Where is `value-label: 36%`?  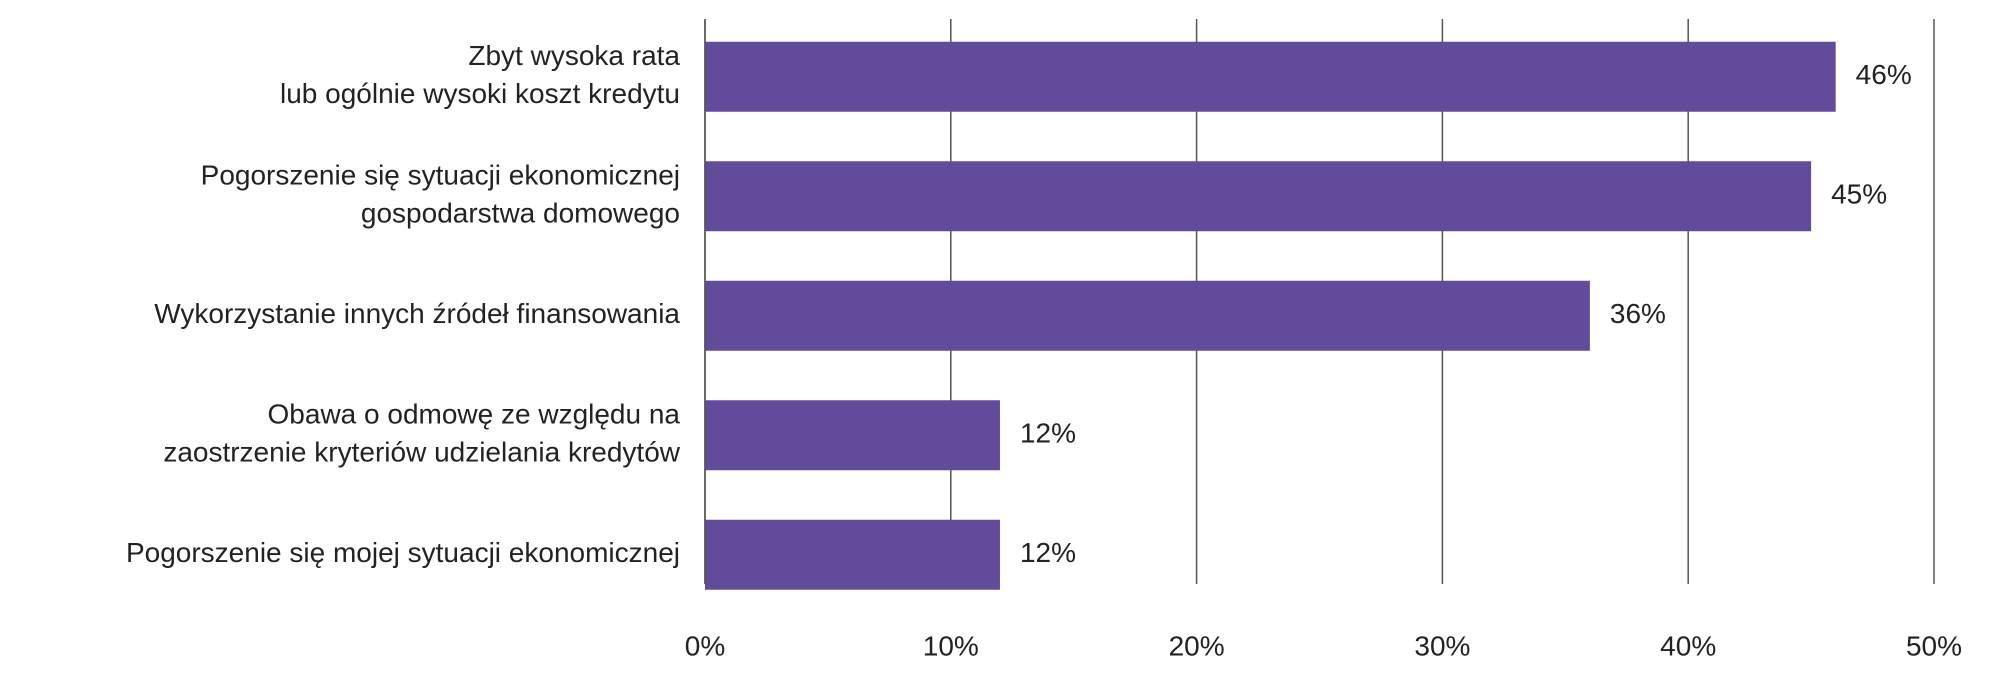
value-label: 36% is located at coordinates (1638, 313).